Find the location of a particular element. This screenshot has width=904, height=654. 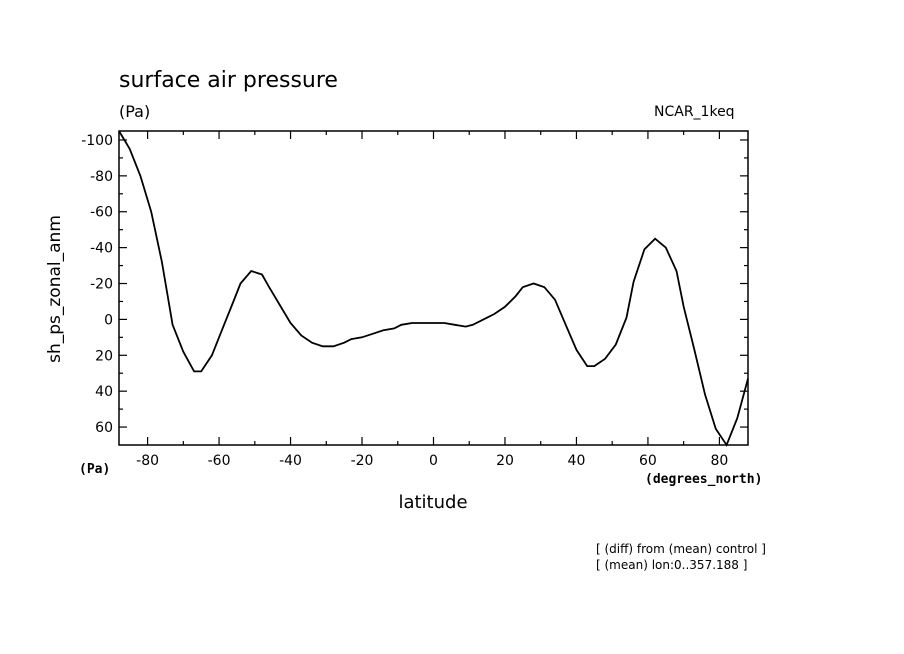

y-tick-label: 40 is located at coordinates (104, 392).